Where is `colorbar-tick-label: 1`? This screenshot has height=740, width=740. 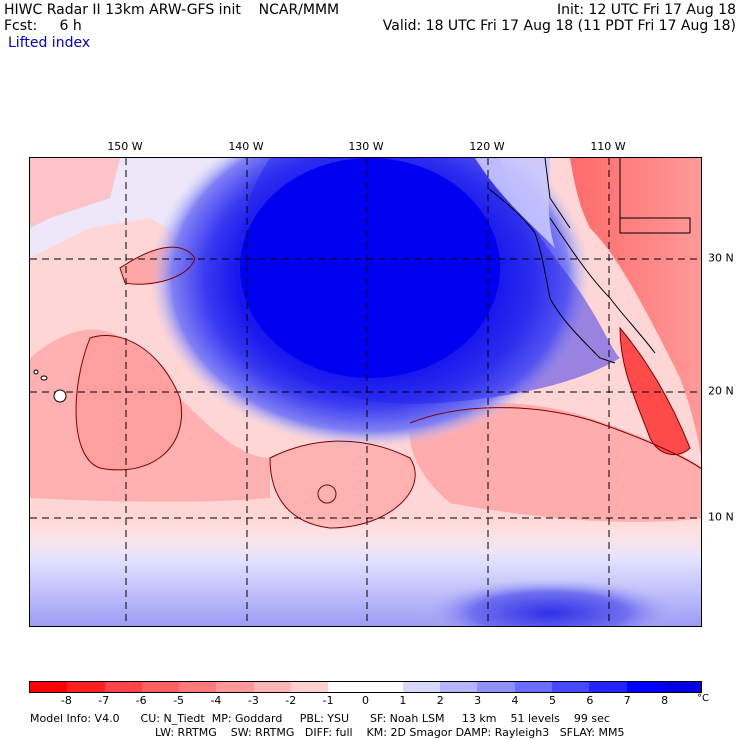
colorbar-tick-label: 1 is located at coordinates (403, 700).